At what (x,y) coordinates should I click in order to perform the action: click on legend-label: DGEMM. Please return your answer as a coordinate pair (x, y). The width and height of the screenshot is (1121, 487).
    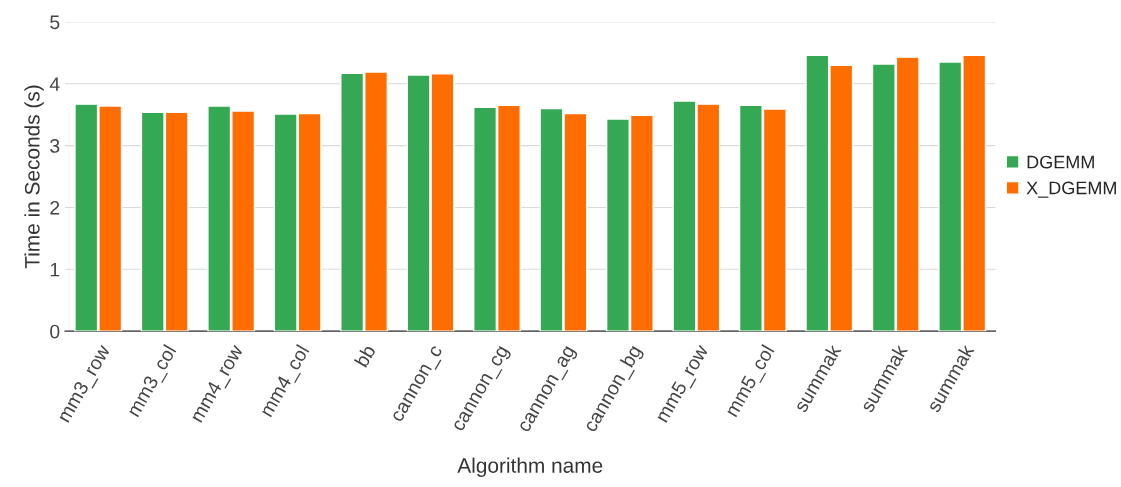
    Looking at the image, I should click on (1060, 162).